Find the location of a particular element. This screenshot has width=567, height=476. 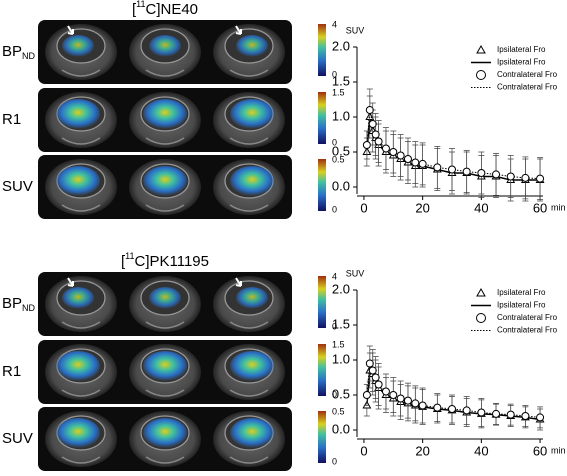

x-tick-label: 20 is located at coordinates (422, 450).